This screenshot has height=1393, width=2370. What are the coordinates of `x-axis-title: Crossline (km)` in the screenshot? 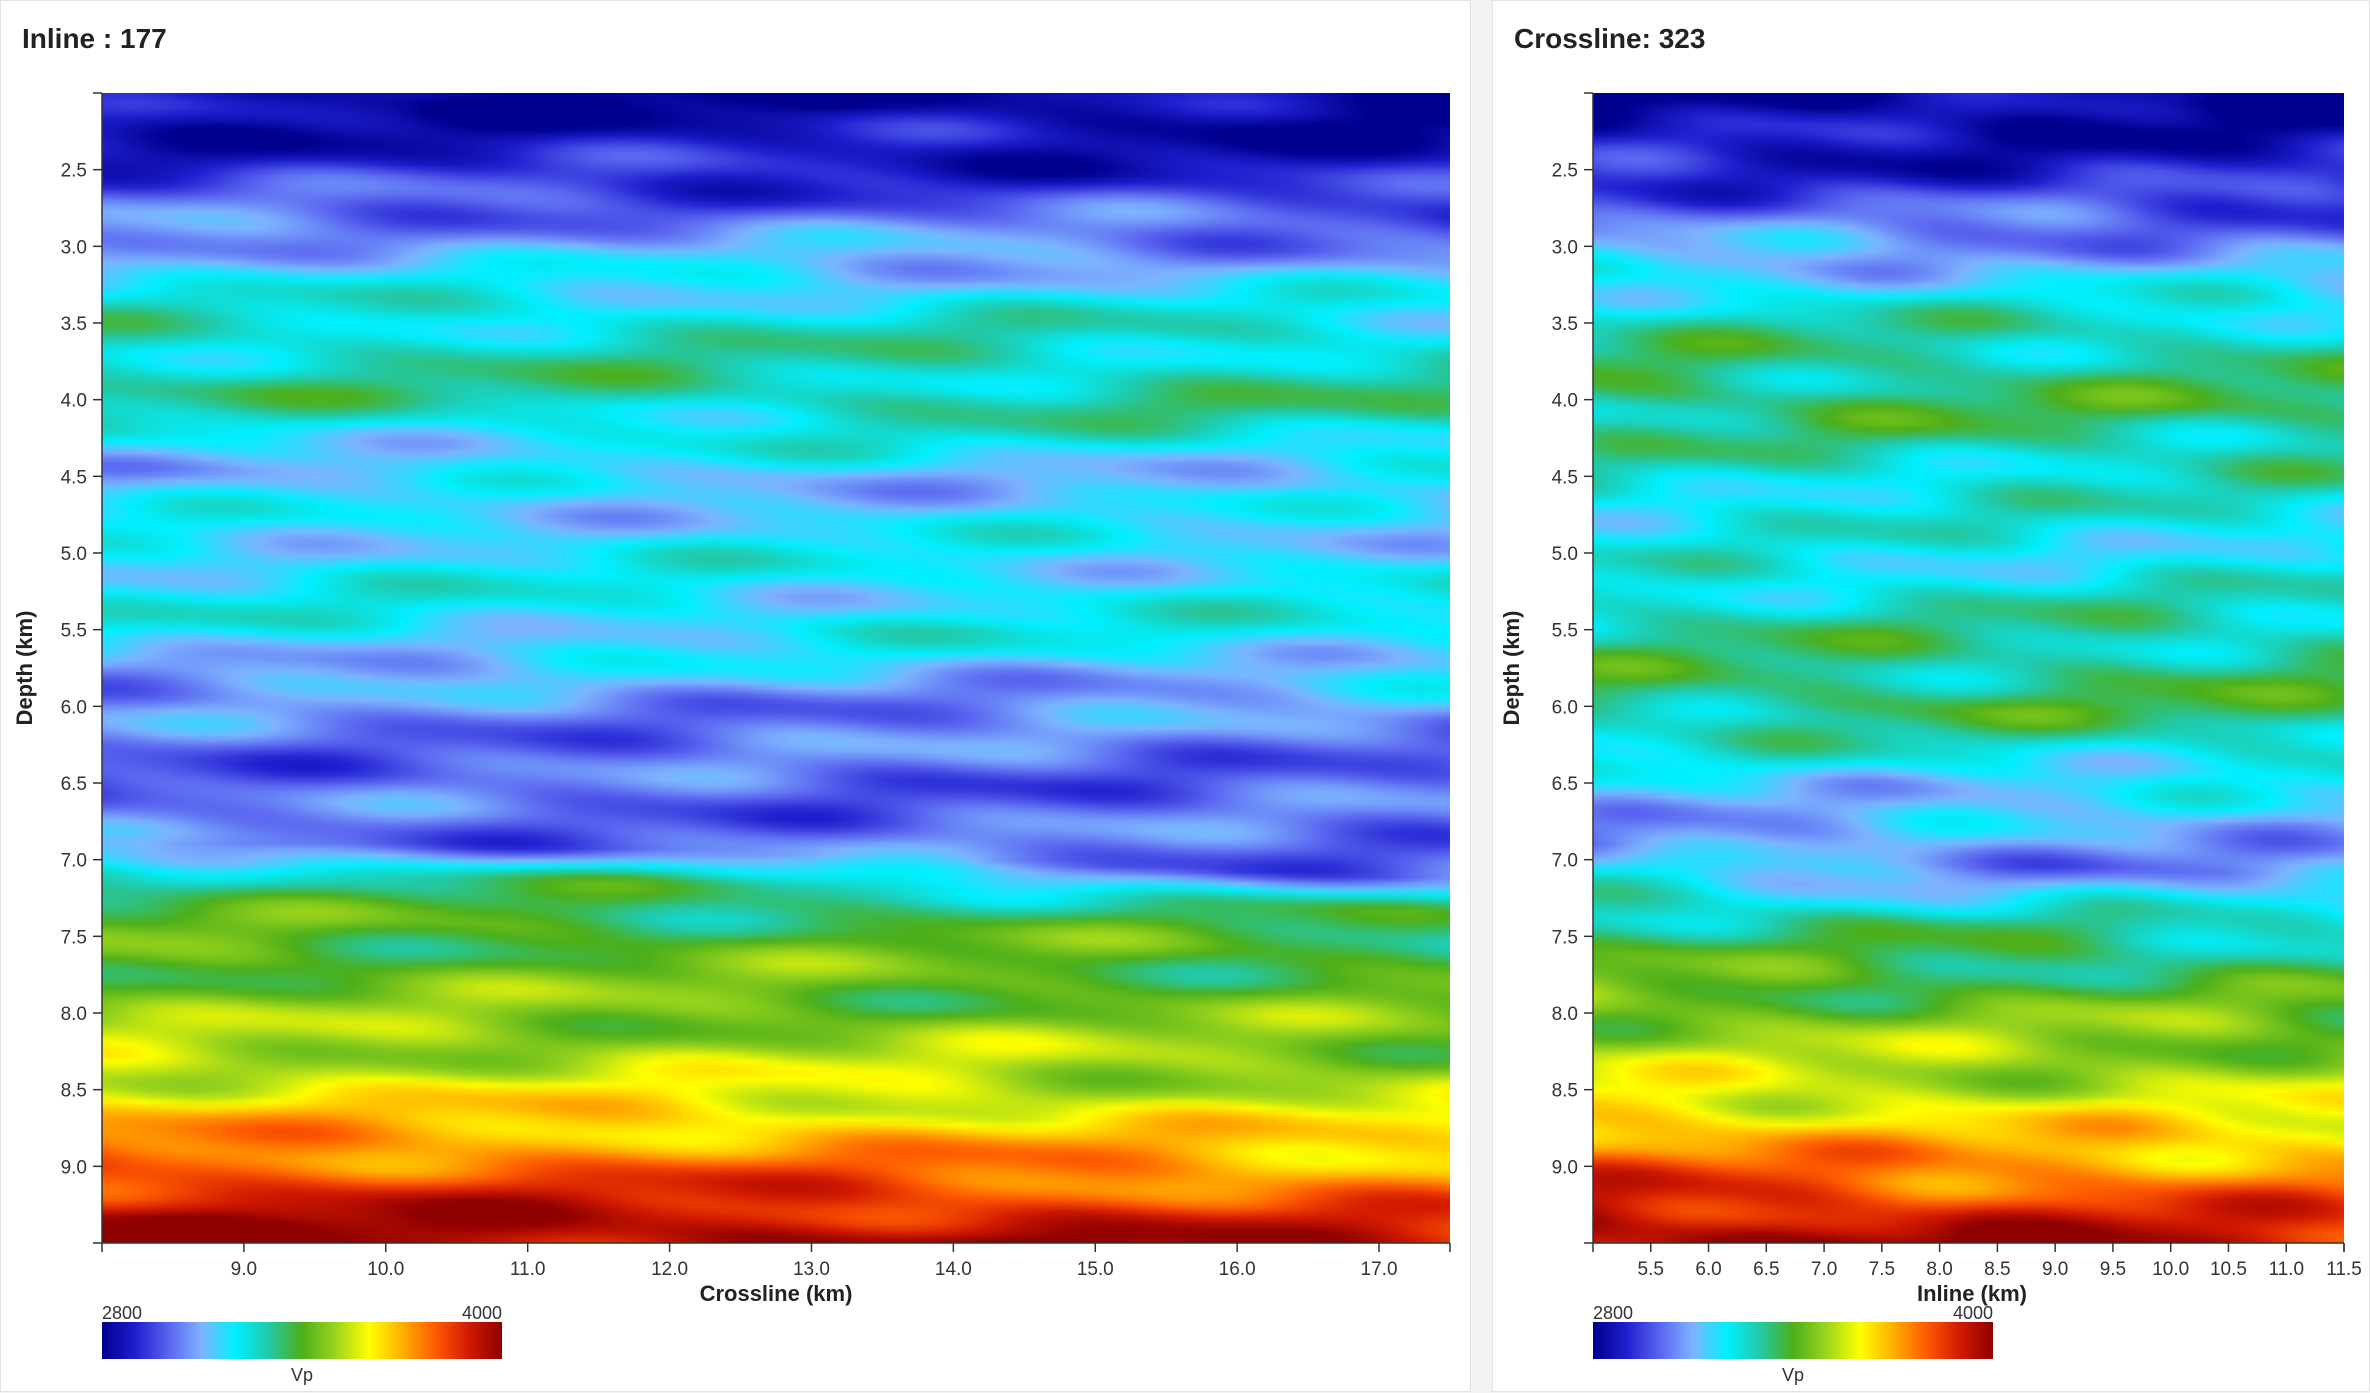 It's located at (776, 1293).